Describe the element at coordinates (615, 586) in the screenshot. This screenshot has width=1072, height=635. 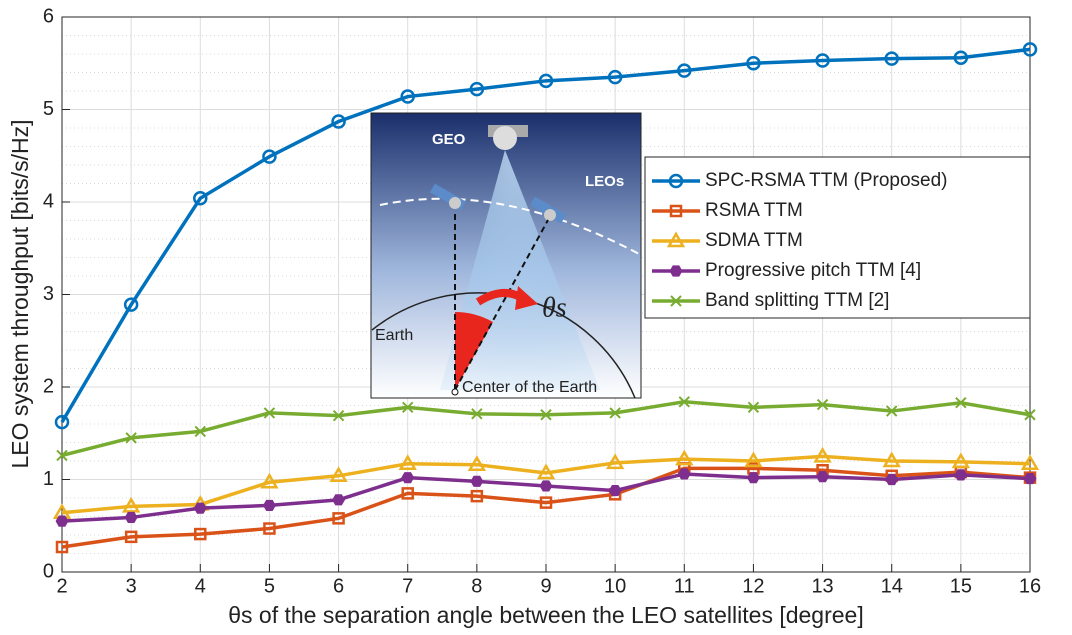
I see `x-tick-label: 10` at that location.